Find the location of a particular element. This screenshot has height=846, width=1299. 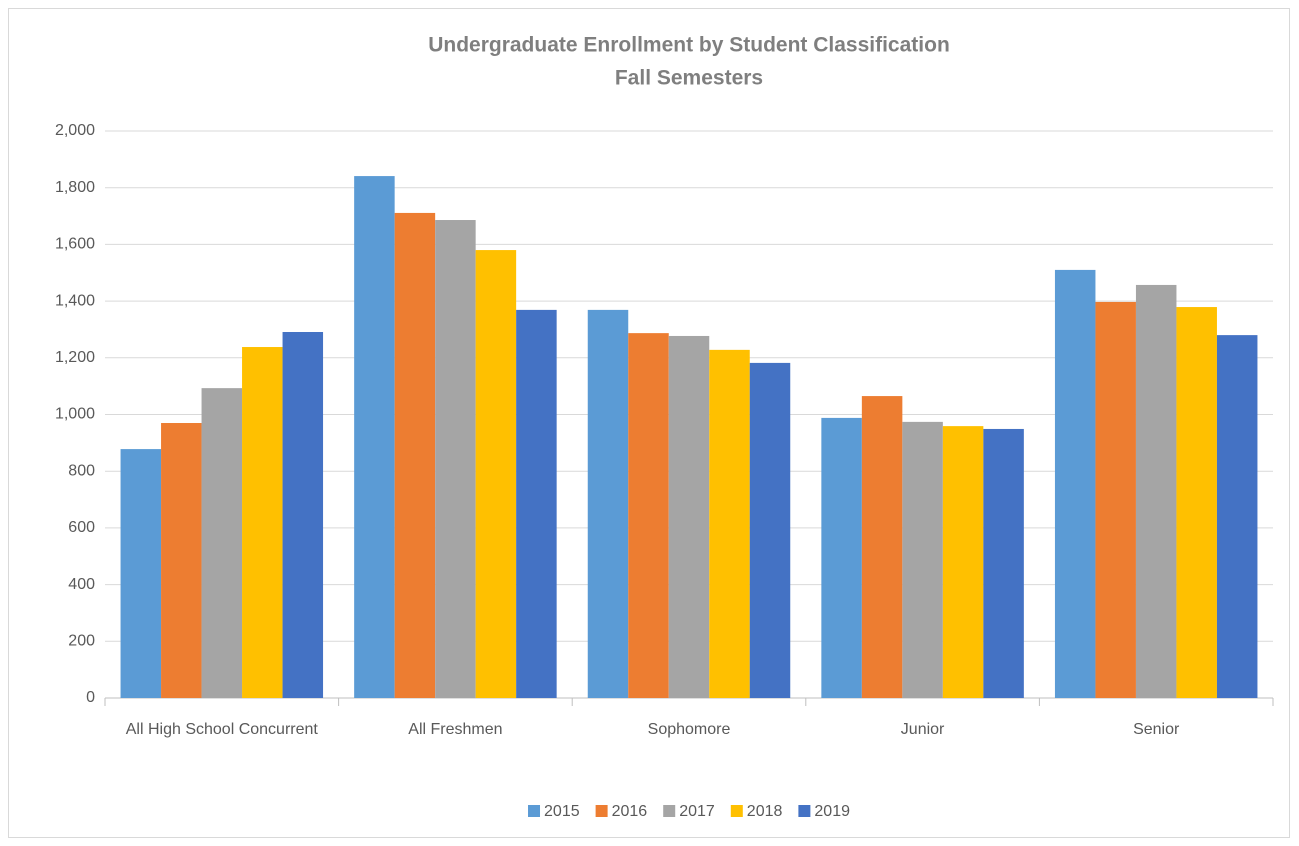

y-tick-label: 0 is located at coordinates (90, 697).